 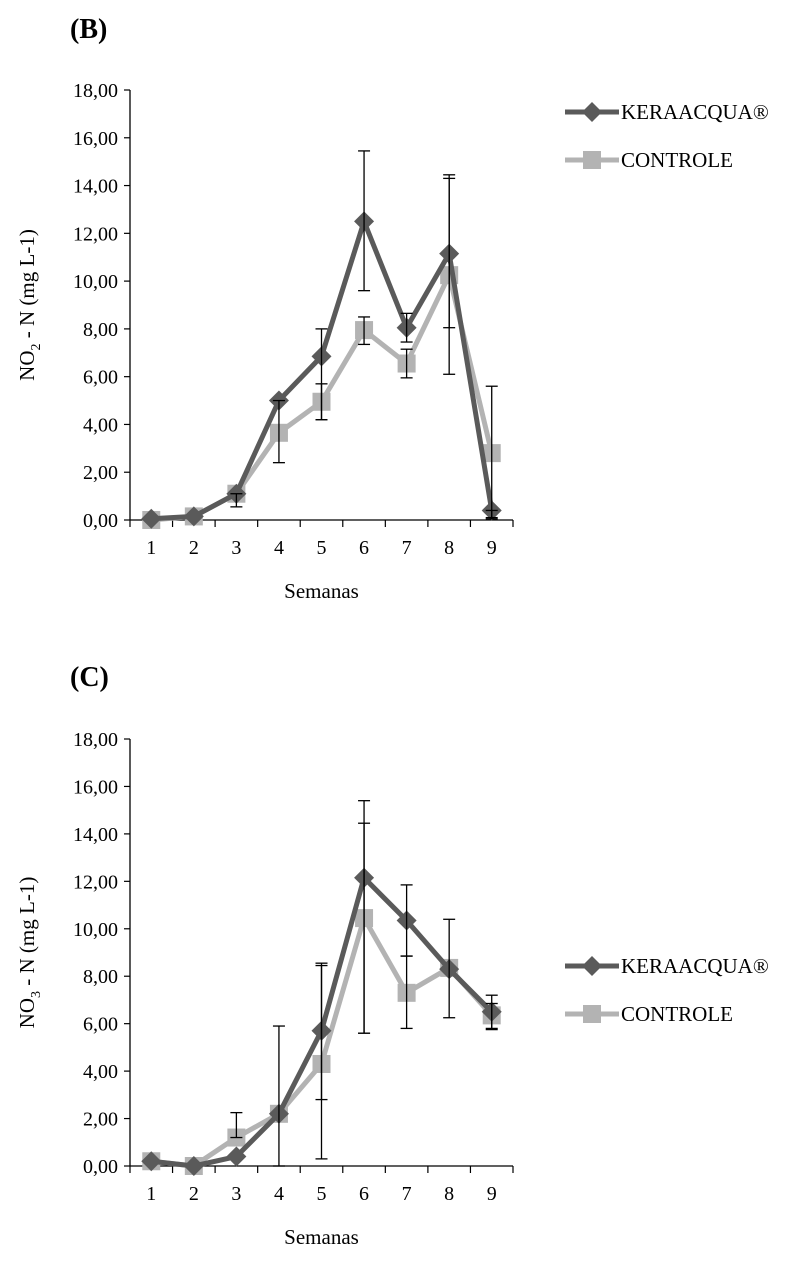 I want to click on y-axis-title: NO2 - N (mg L-1), so click(x=29, y=305).